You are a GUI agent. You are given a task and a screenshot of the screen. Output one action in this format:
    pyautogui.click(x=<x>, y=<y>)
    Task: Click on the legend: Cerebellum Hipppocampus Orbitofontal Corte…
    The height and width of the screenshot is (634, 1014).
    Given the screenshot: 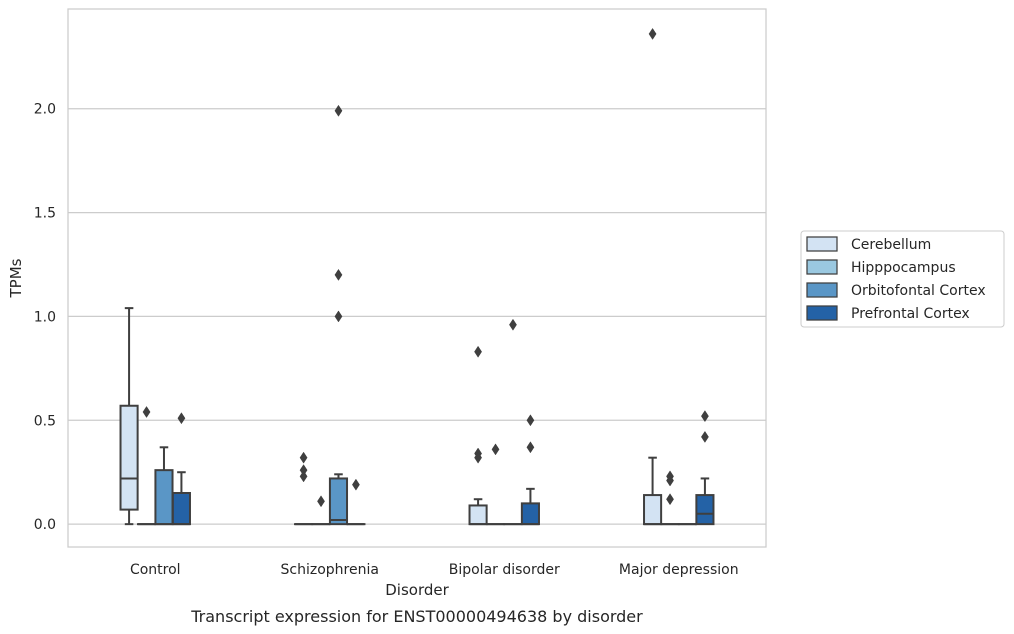 What is the action you would take?
    pyautogui.click(x=902, y=279)
    